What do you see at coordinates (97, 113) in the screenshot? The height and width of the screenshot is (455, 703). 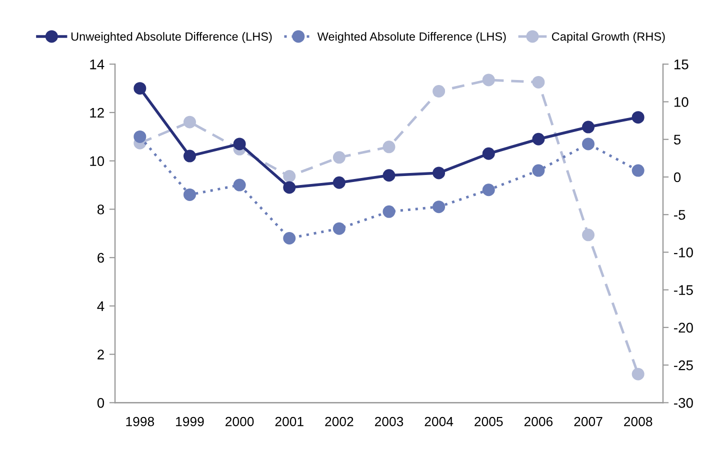 I see `y-tick-label: 12` at bounding box center [97, 113].